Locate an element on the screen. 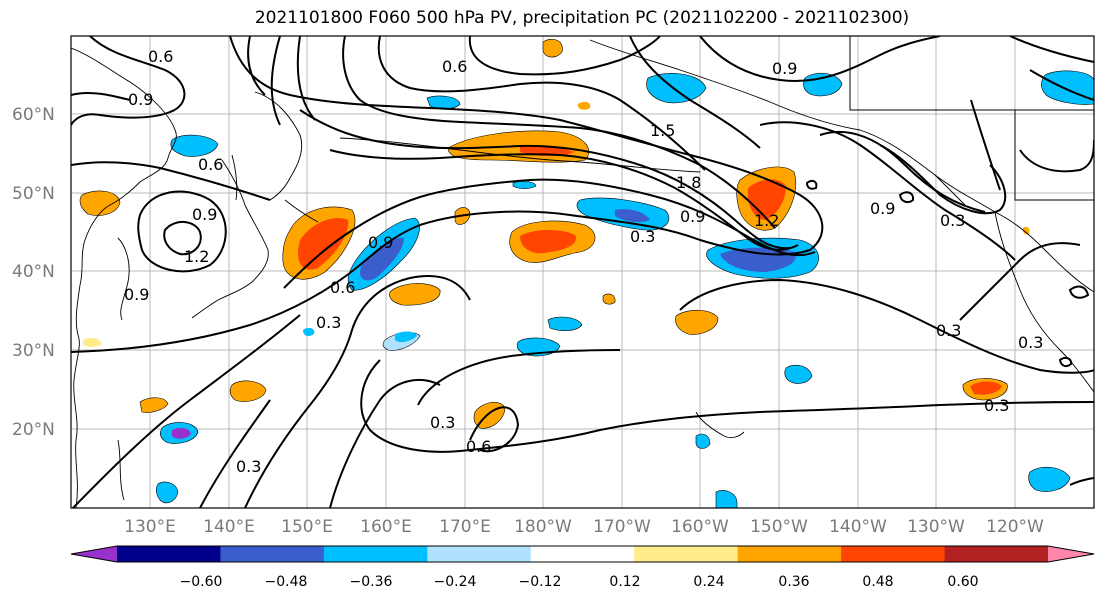 This screenshot has width=1105, height=601. coast-japan is located at coordinates (230, 239).